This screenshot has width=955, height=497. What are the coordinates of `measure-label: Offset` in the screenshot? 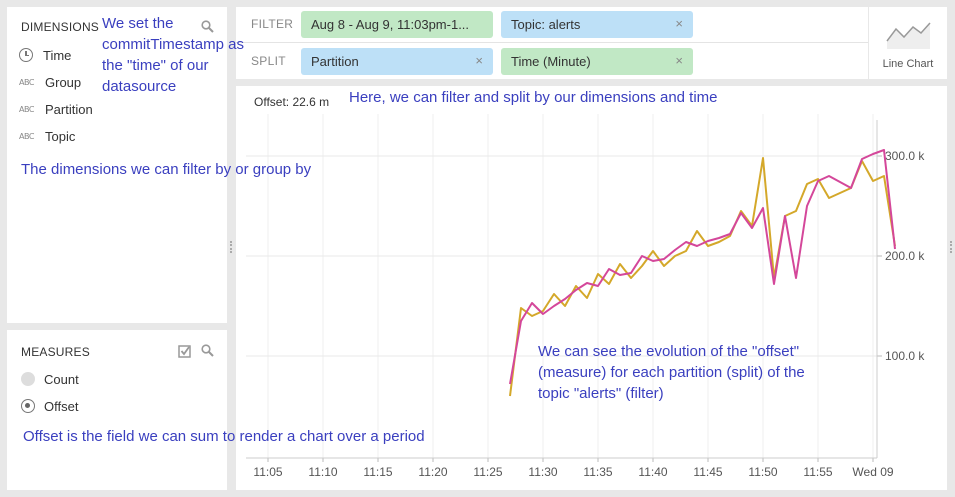 It's located at (61, 406).